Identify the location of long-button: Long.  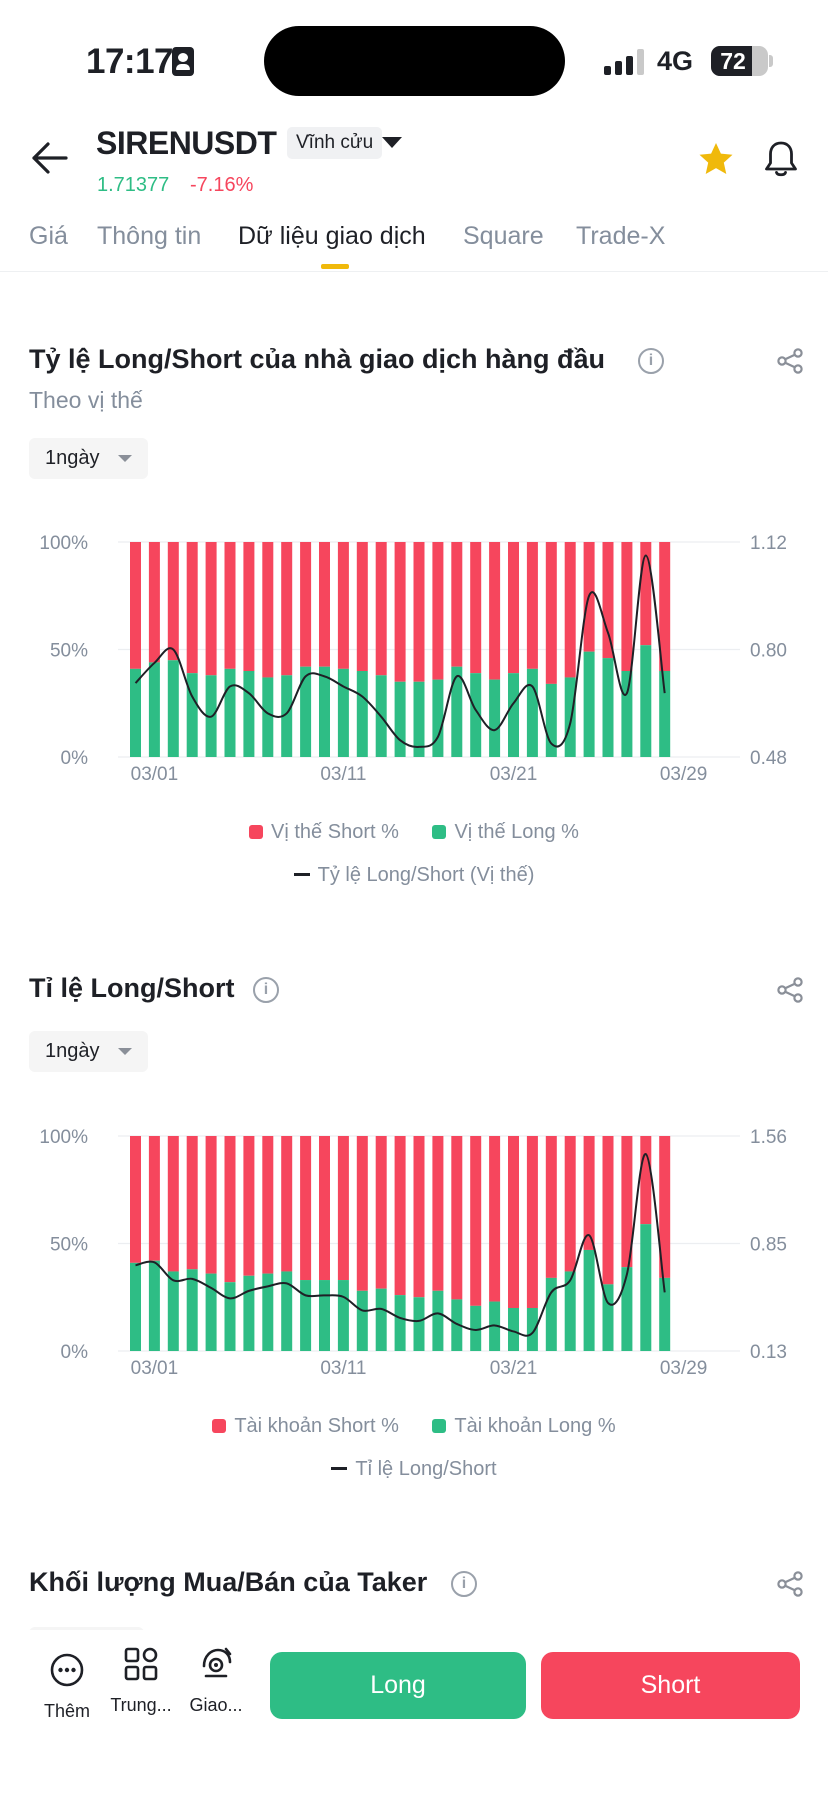
(398, 1685).